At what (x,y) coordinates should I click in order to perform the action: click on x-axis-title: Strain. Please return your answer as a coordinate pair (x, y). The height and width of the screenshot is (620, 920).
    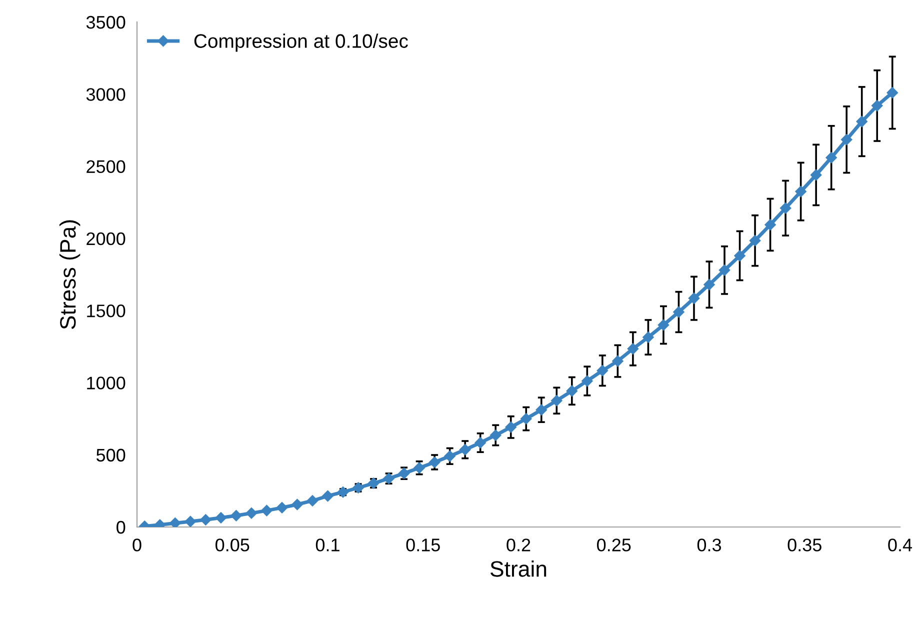
    Looking at the image, I should click on (518, 568).